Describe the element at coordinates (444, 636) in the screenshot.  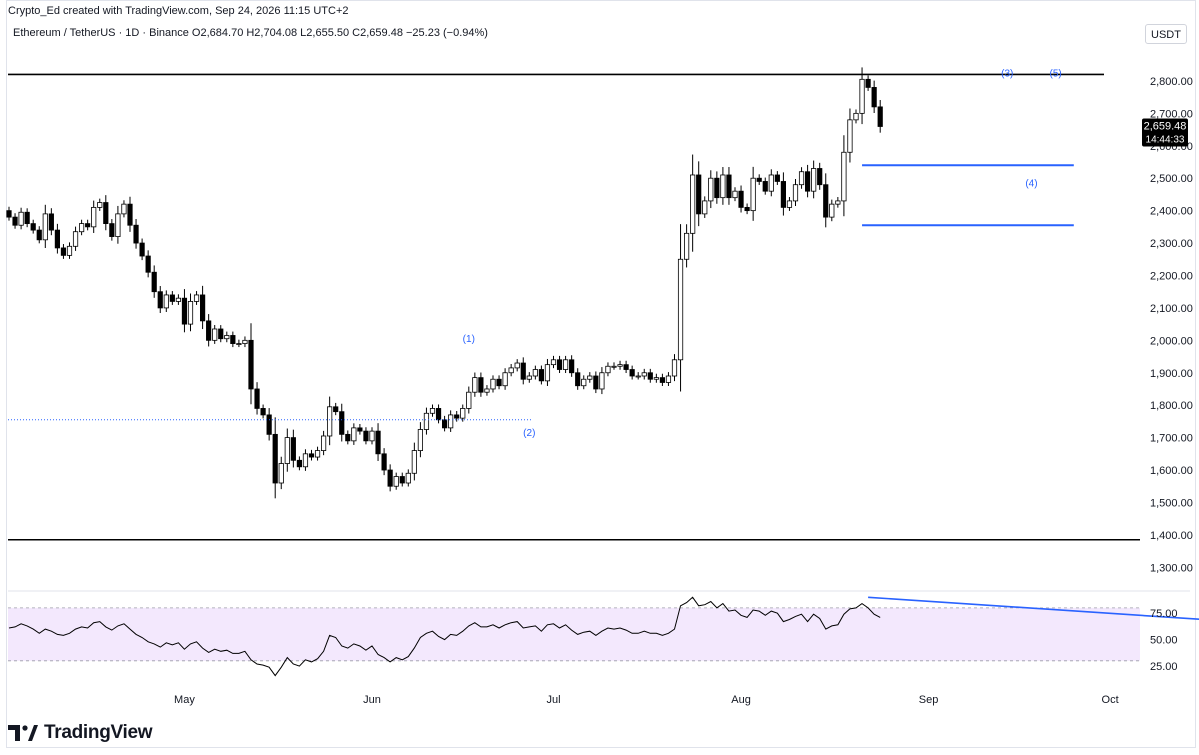
I see `rsi-line` at that location.